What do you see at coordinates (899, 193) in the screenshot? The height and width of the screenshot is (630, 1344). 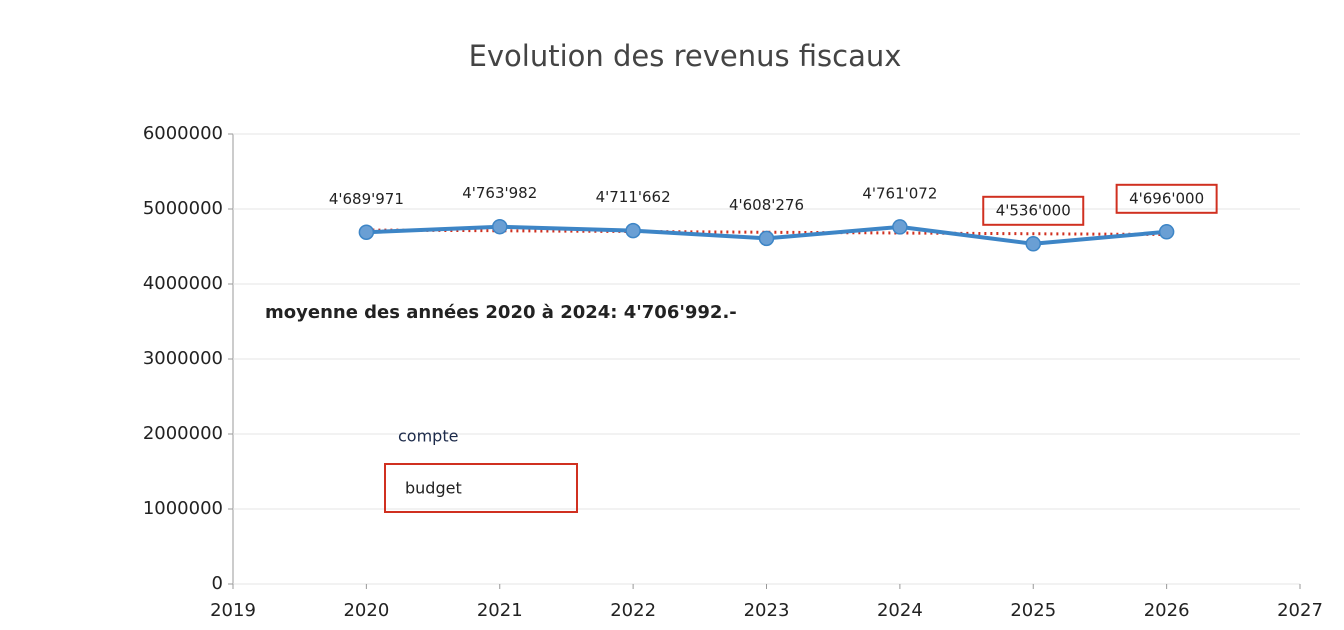 I see `data-label: 4'761'072` at bounding box center [899, 193].